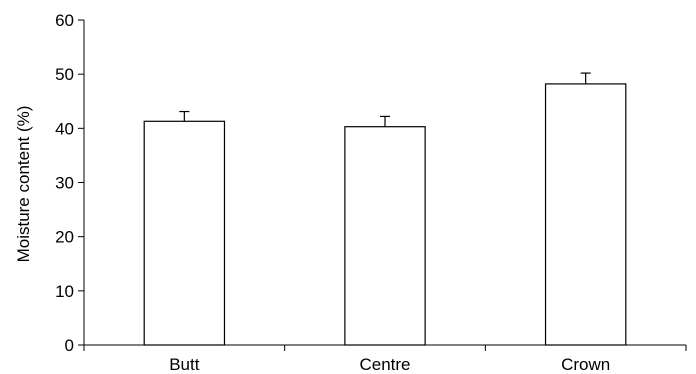 The image size is (696, 374). I want to click on bar-crown, so click(585, 214).